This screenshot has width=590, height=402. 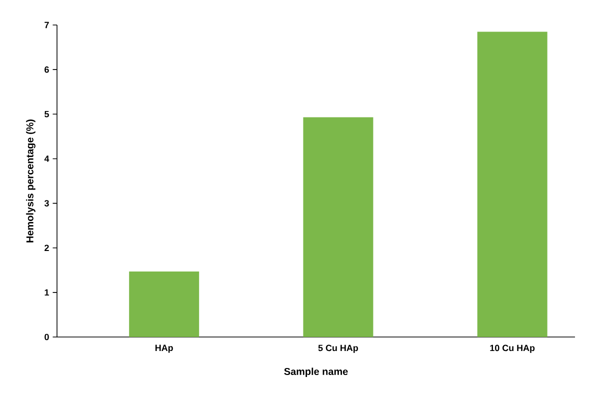 What do you see at coordinates (46, 337) in the screenshot?
I see `y-tick-label: 0` at bounding box center [46, 337].